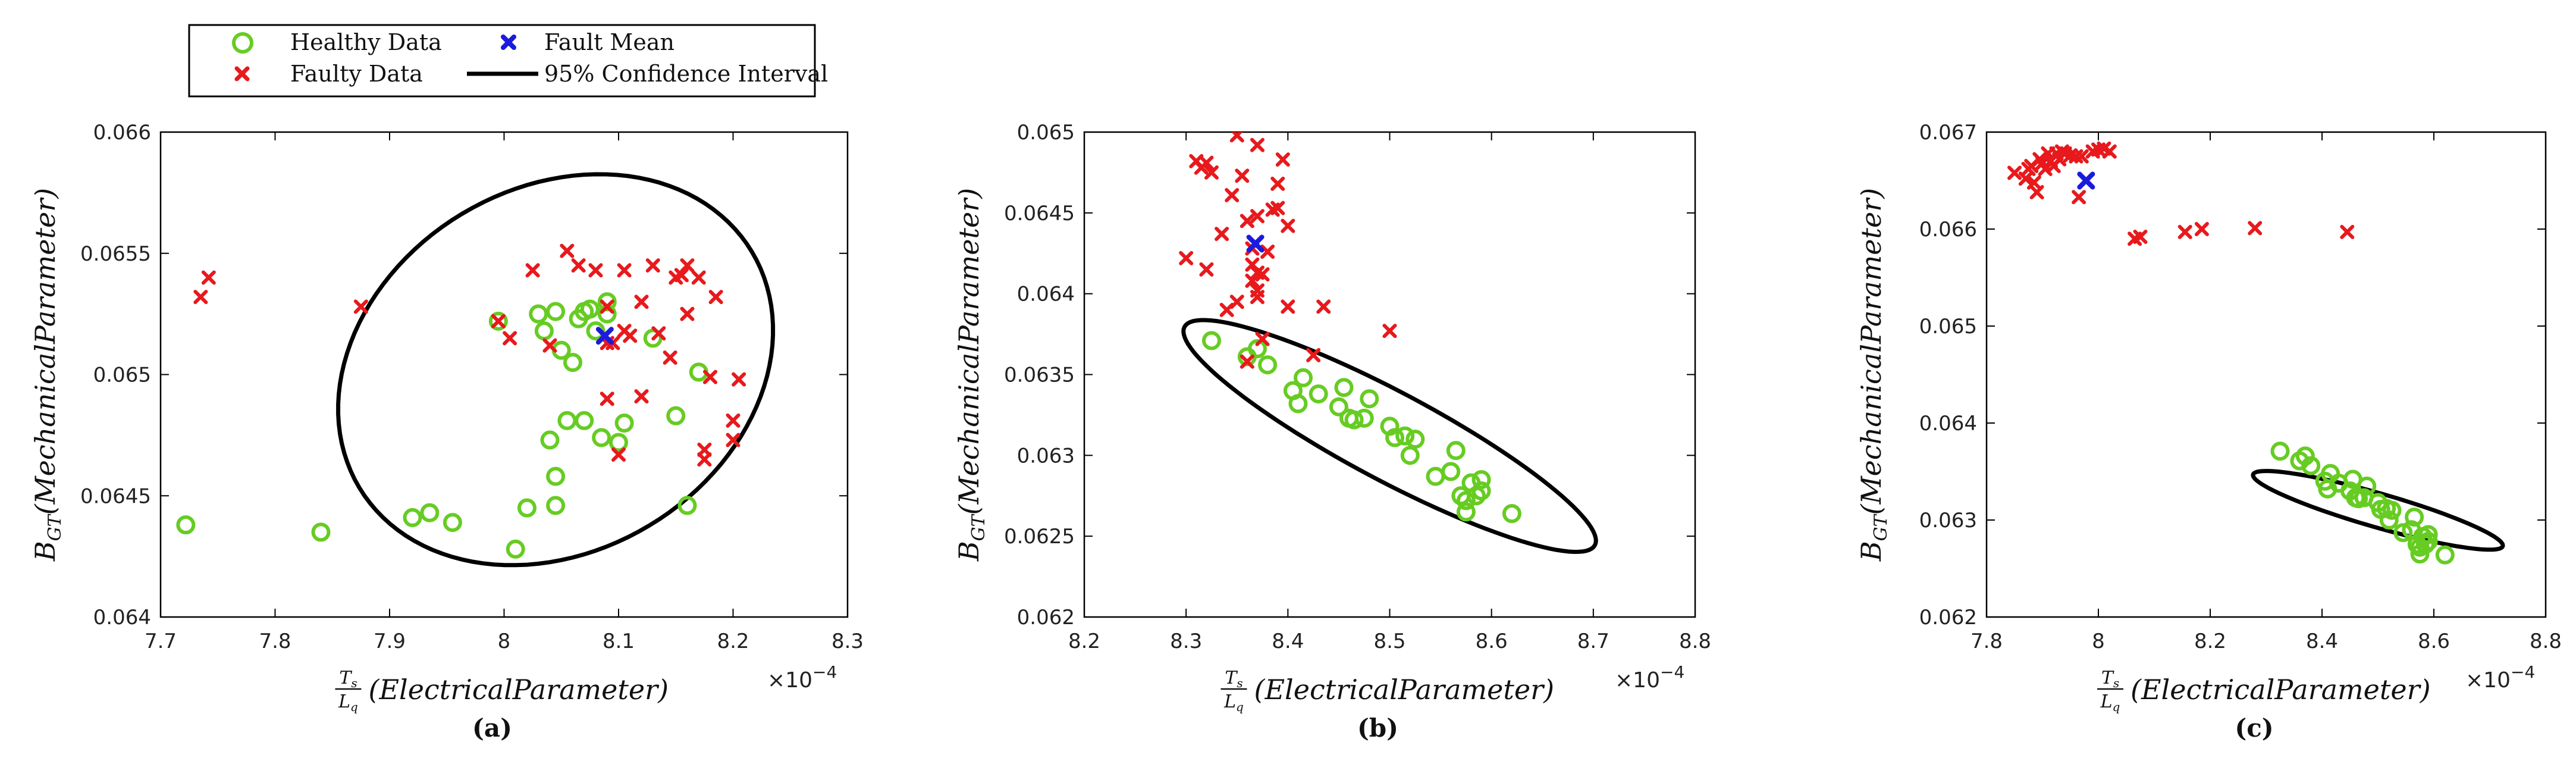  What do you see at coordinates (390, 641) in the screenshot?
I see `x-tick-label: 7.9` at bounding box center [390, 641].